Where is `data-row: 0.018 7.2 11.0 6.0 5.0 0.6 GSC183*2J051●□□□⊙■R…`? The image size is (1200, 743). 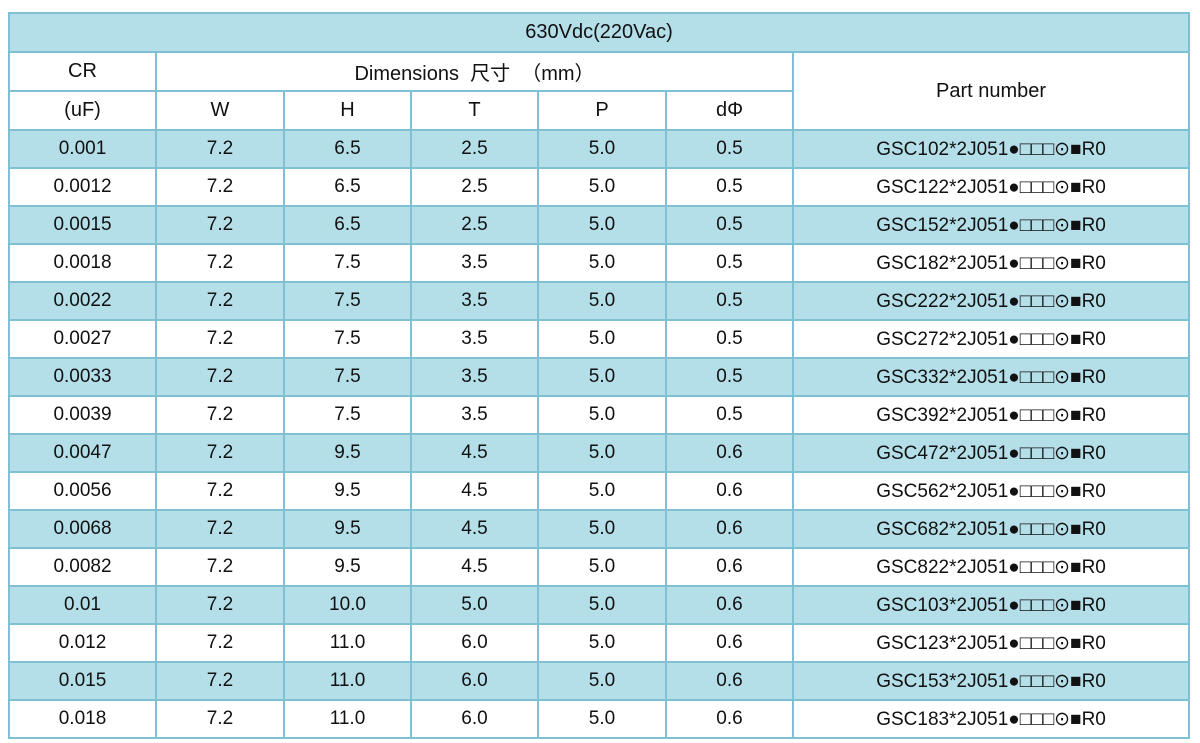 data-row: 0.018 7.2 11.0 6.0 5.0 0.6 GSC183*2J051●□□□⊙■R… is located at coordinates (599, 719).